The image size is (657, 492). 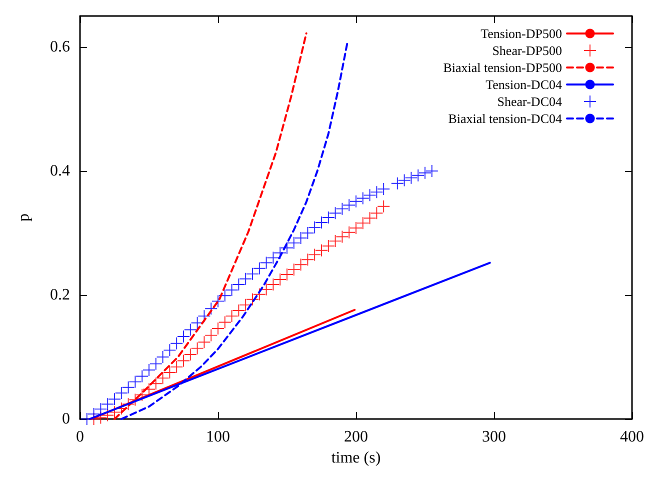 What do you see at coordinates (529, 101) in the screenshot?
I see `legend-label: Shear-DC04` at bounding box center [529, 101].